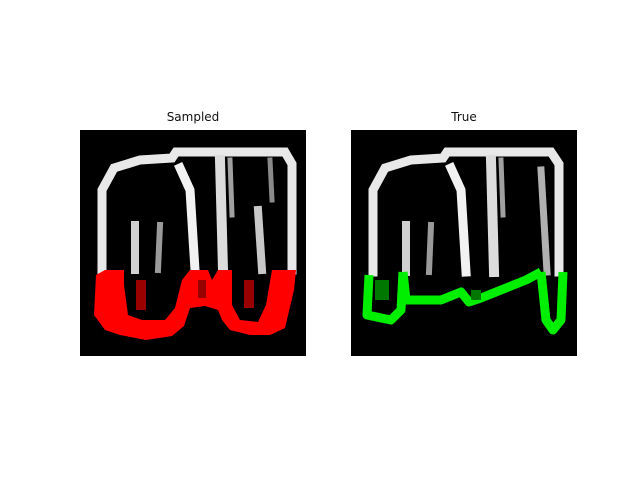  Describe the element at coordinates (193, 117) in the screenshot. I see `sampled-title: Sampled` at that location.